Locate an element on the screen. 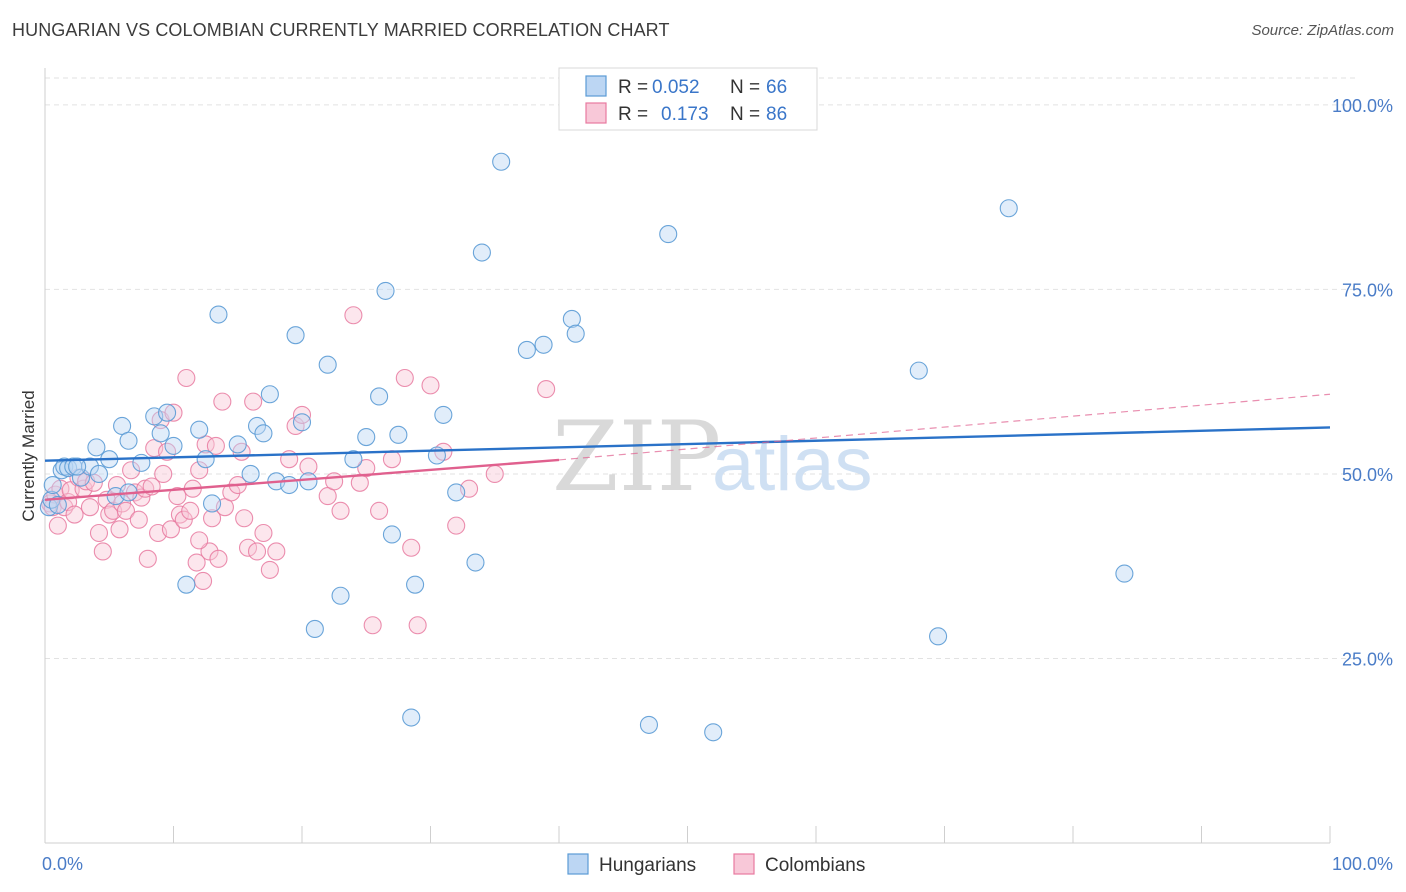  trend-lines is located at coordinates (687, 447).